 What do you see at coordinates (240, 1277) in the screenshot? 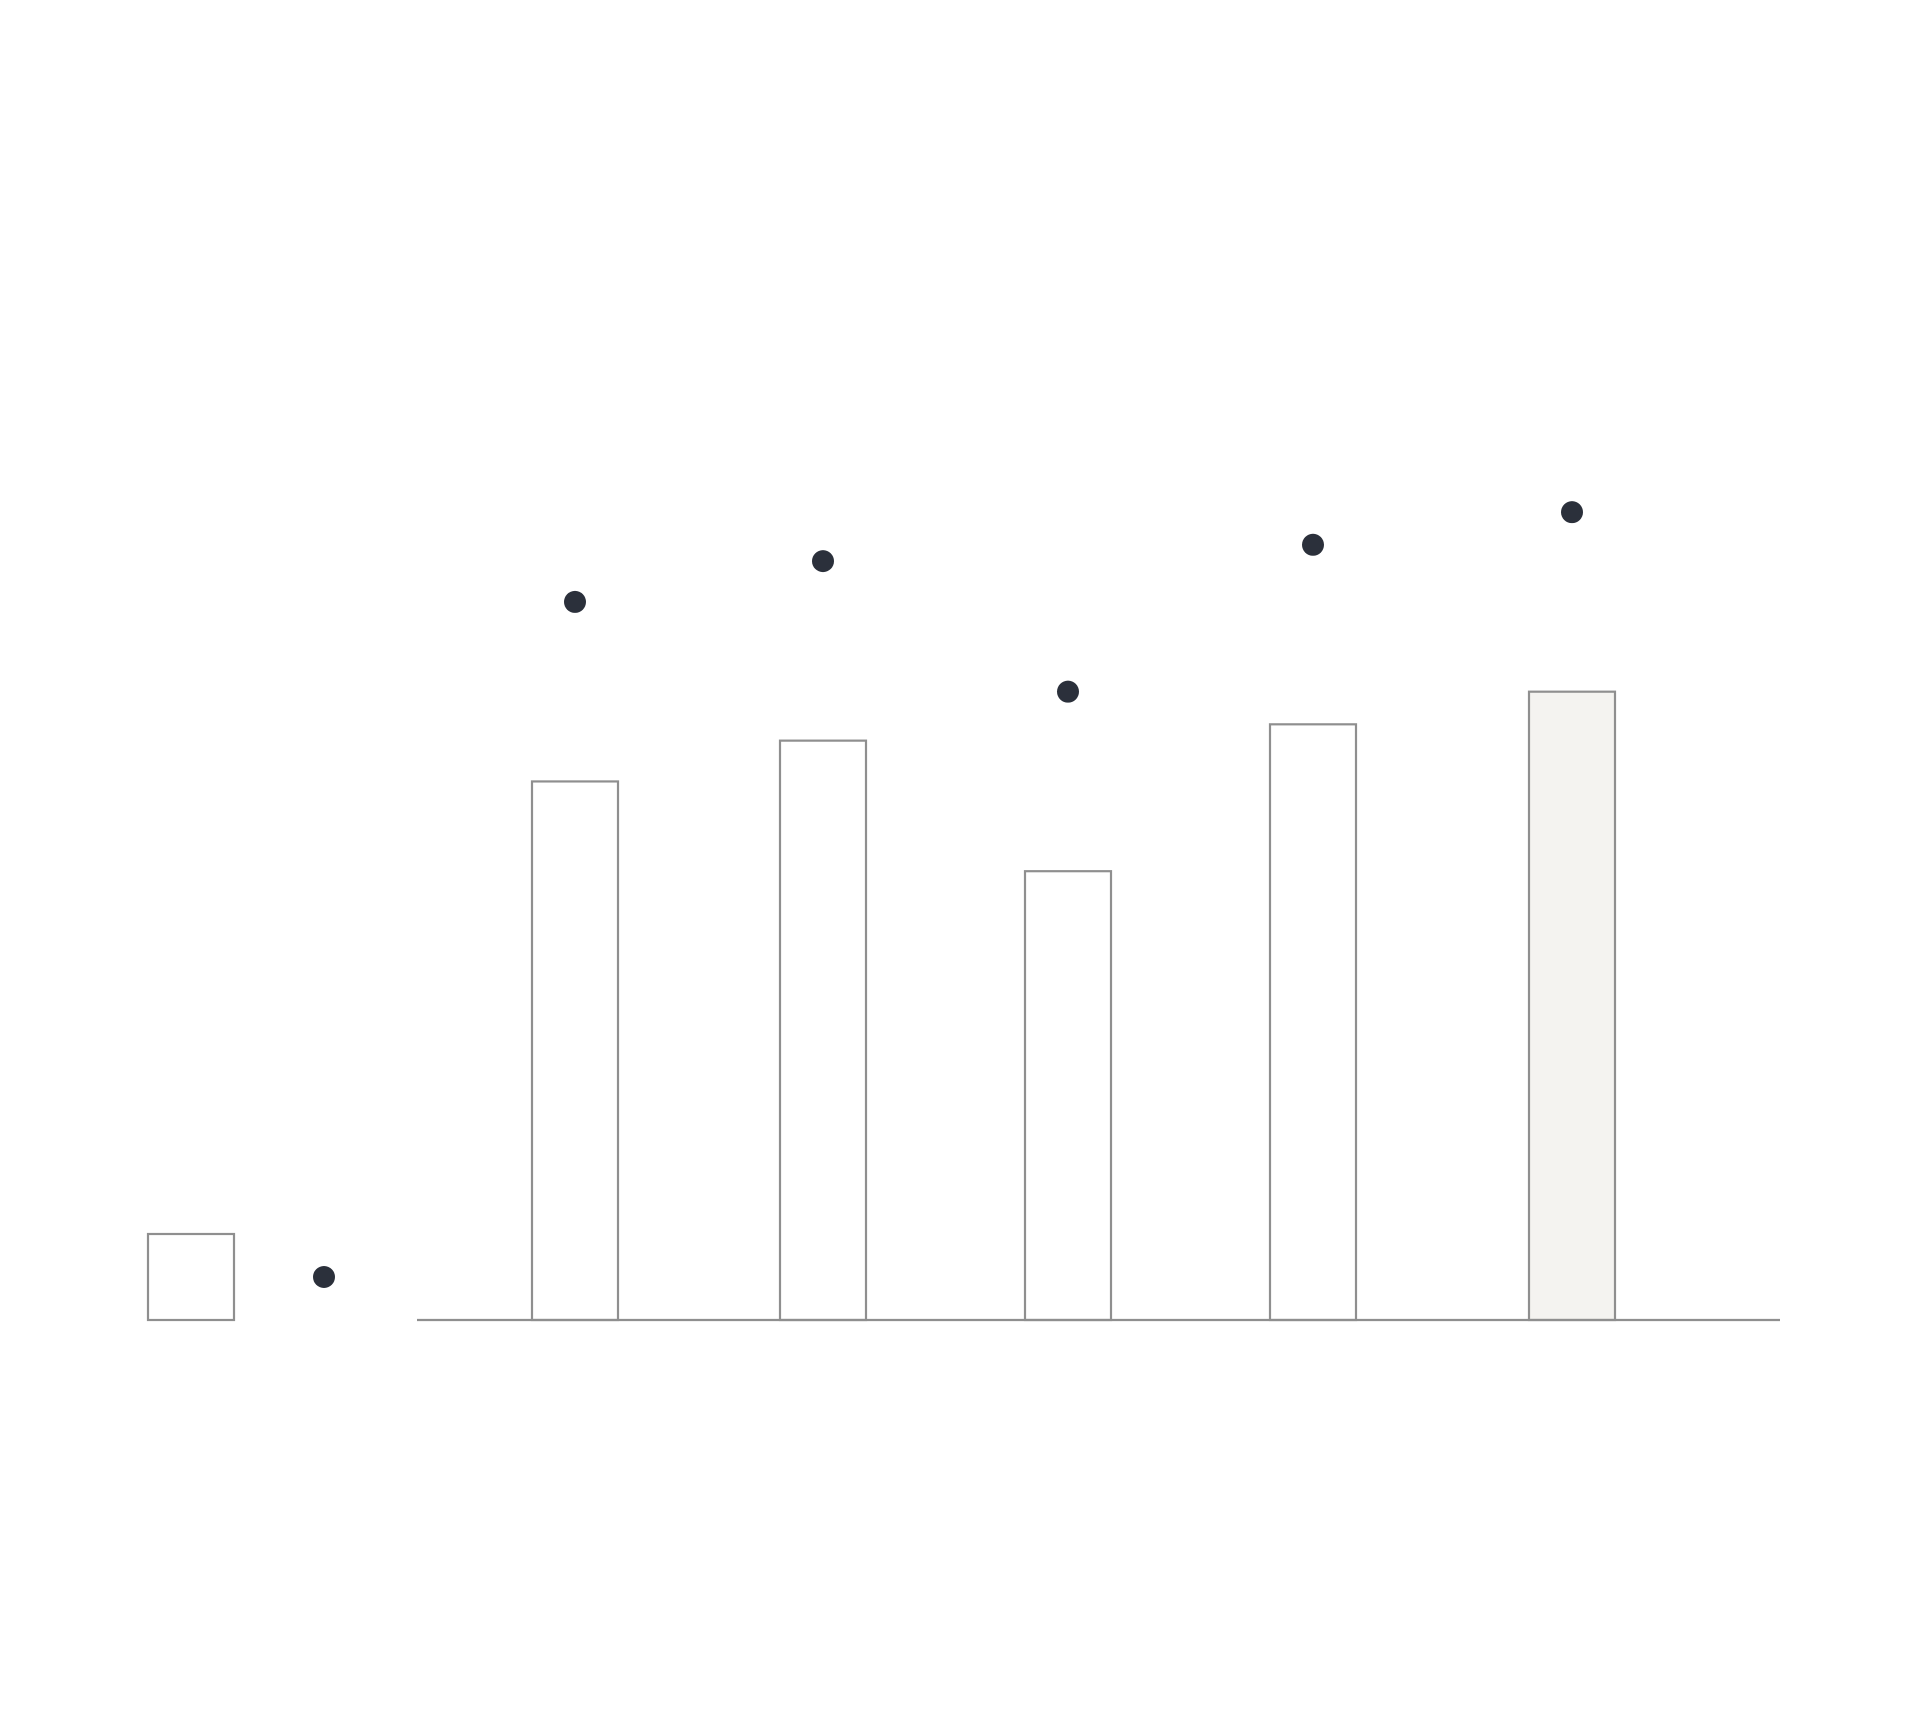
I see `legend` at bounding box center [240, 1277].